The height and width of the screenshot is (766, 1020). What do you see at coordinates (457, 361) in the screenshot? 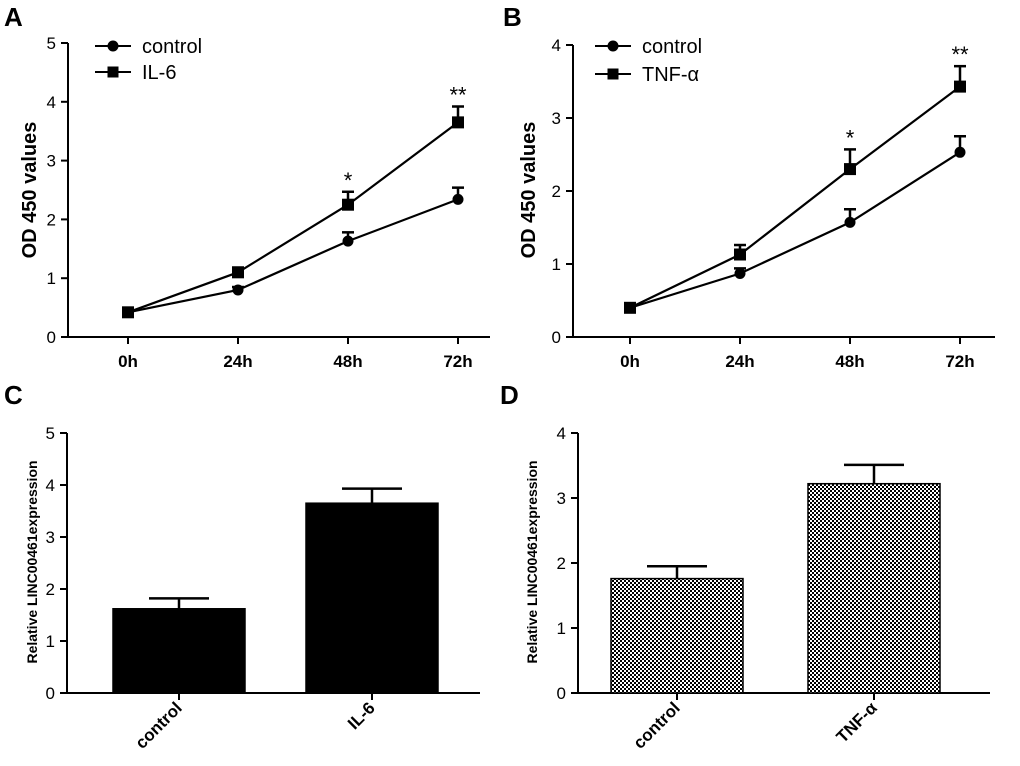
I see `panel-a-x-tick-label: 72h` at bounding box center [457, 361].